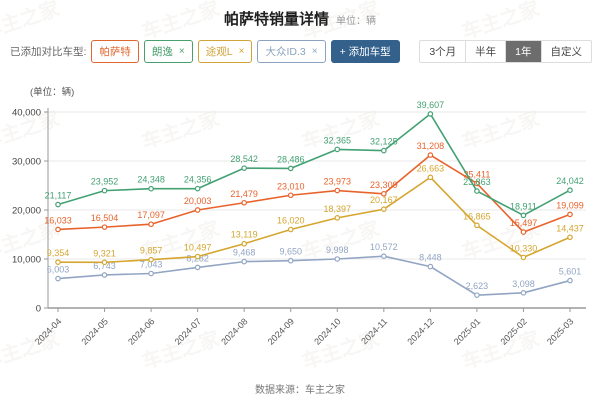  What do you see at coordinates (566, 51) in the screenshot?
I see `range-custom-button: 自定义` at bounding box center [566, 51].